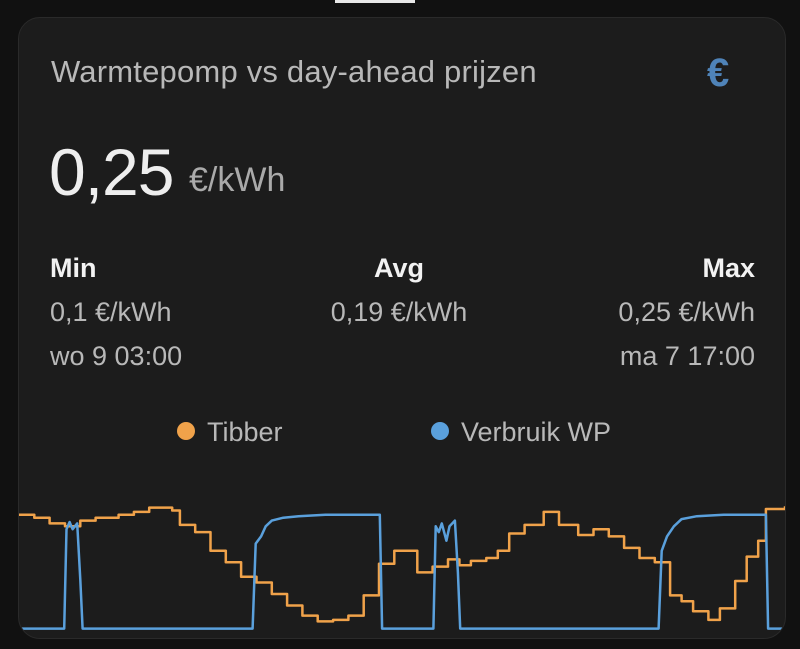 The width and height of the screenshot is (800, 649). What do you see at coordinates (375, 1) in the screenshot?
I see `top-handle` at bounding box center [375, 1].